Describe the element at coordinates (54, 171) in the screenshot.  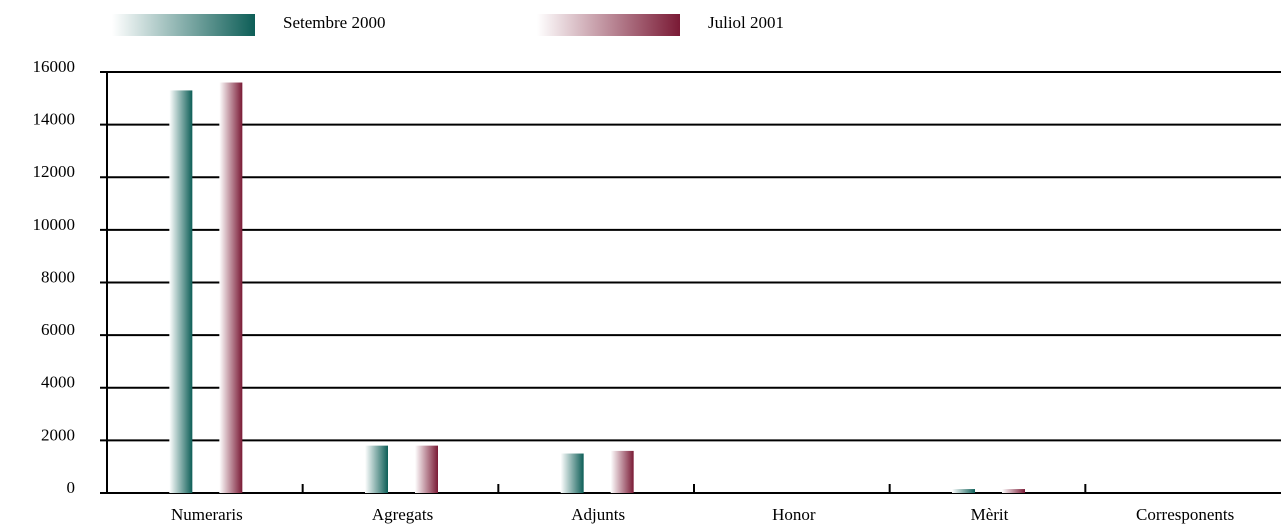
I see `y-tick-label: 12000` at that location.